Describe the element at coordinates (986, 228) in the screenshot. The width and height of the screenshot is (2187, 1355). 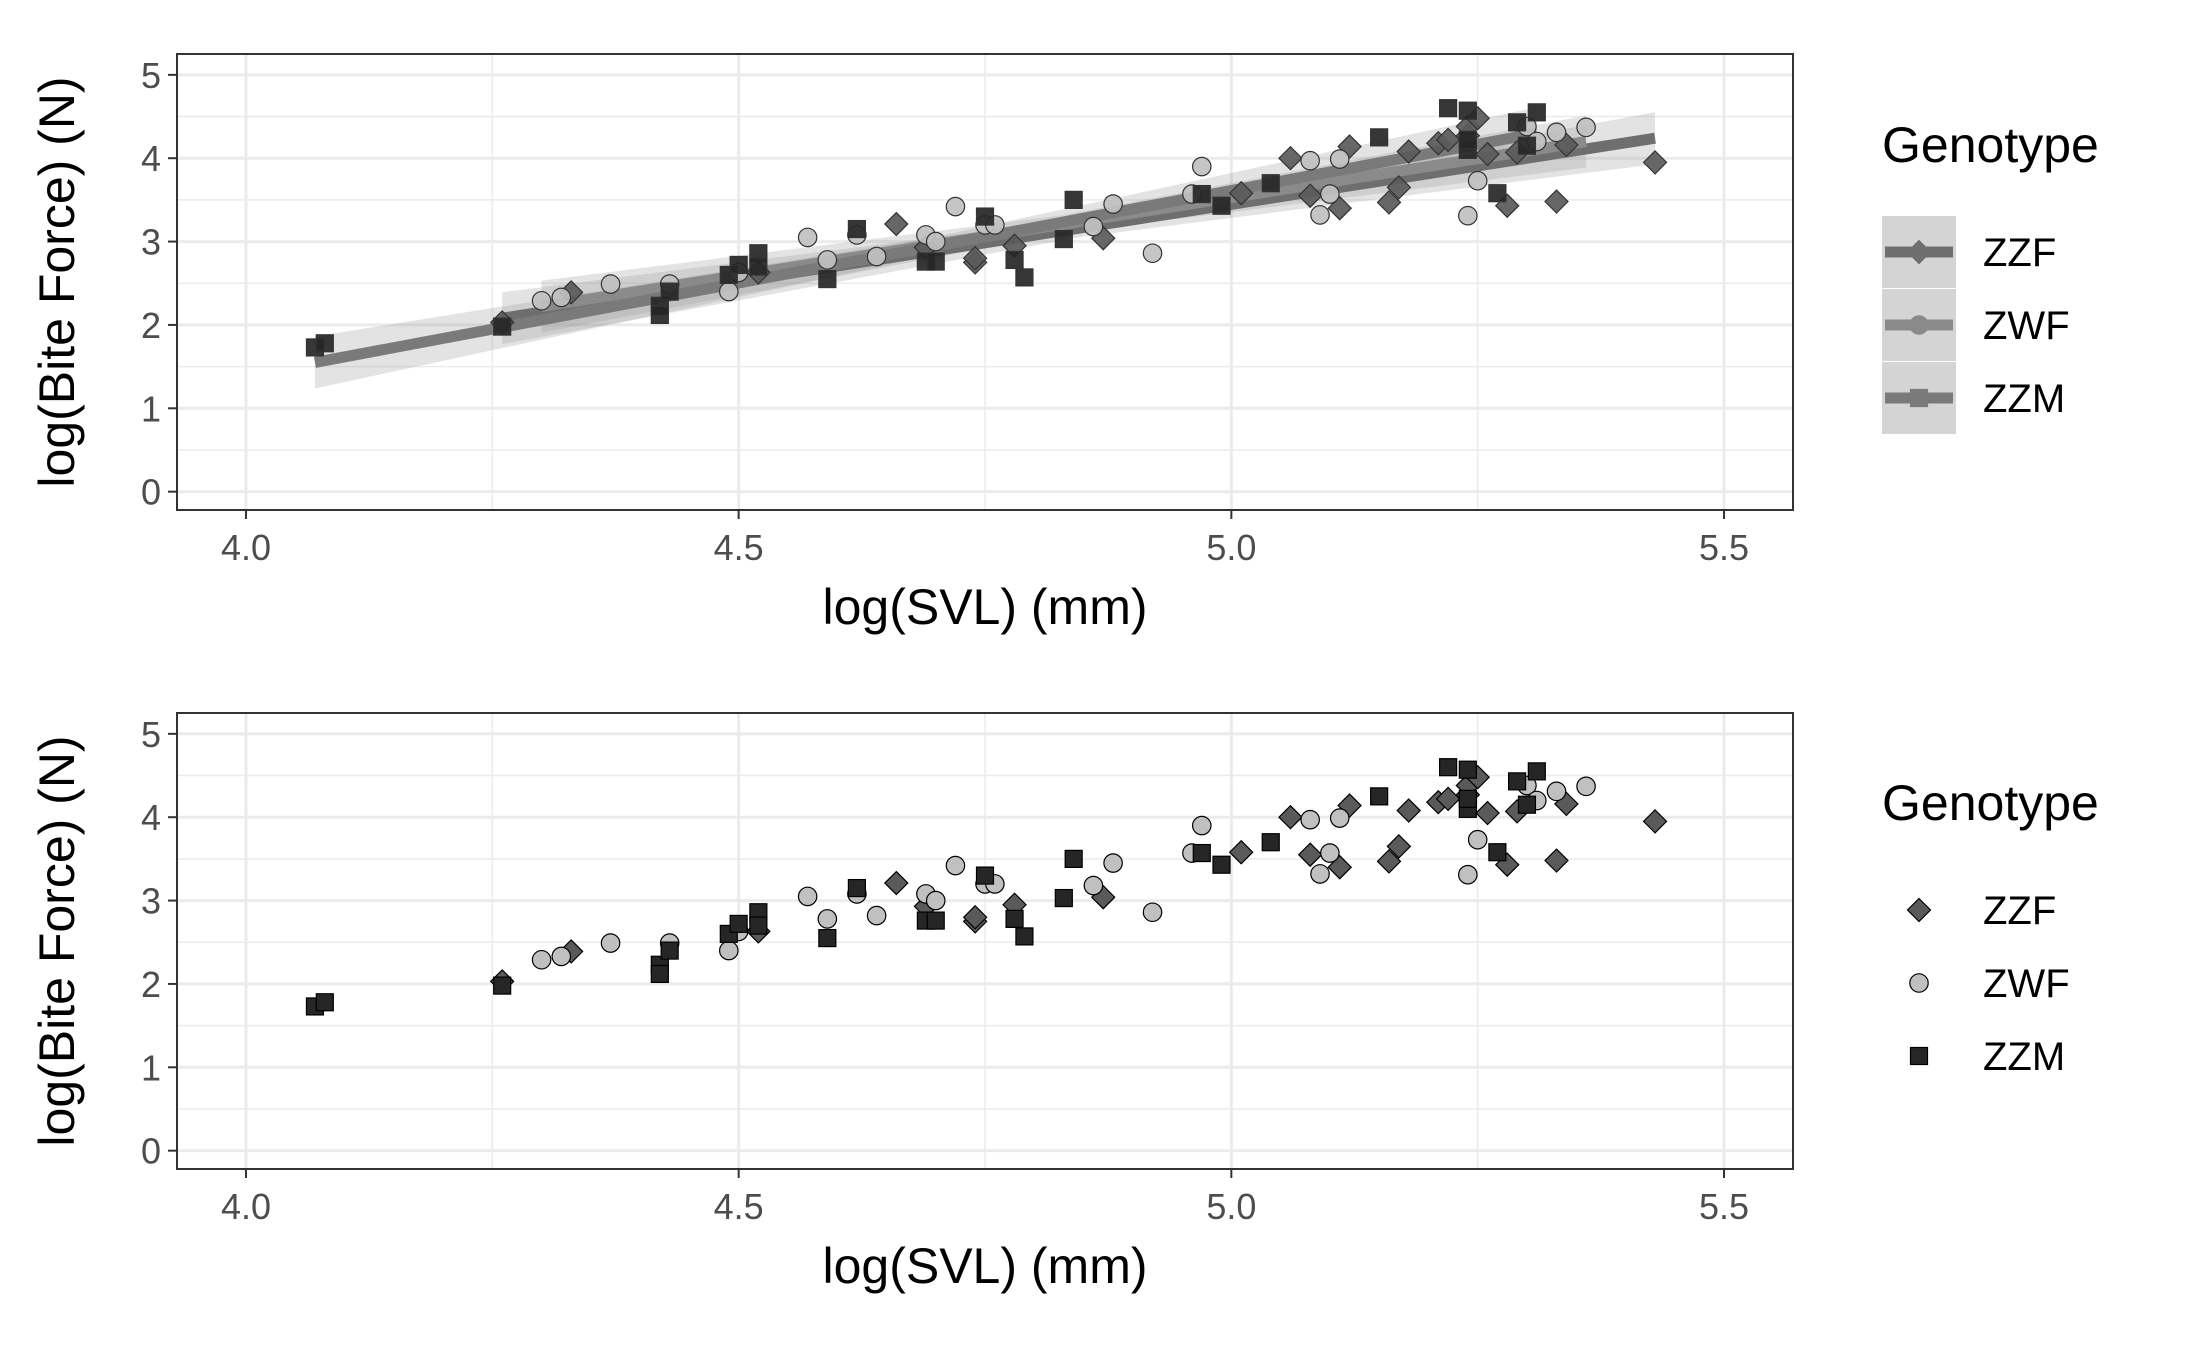
I see `panel-top-points` at that location.